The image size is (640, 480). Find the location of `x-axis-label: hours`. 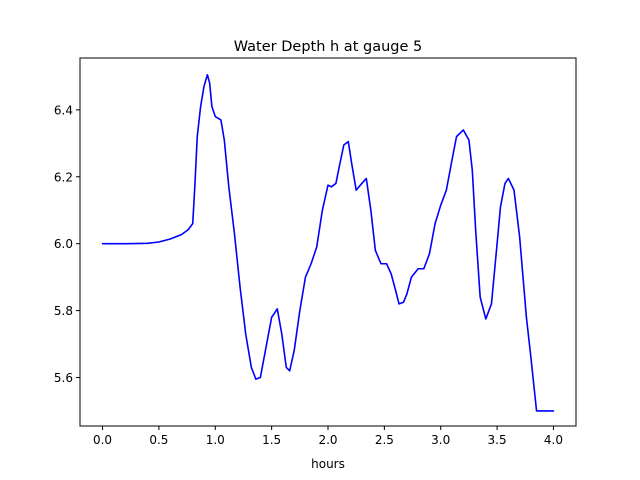

x-axis-label: hours is located at coordinates (328, 464).